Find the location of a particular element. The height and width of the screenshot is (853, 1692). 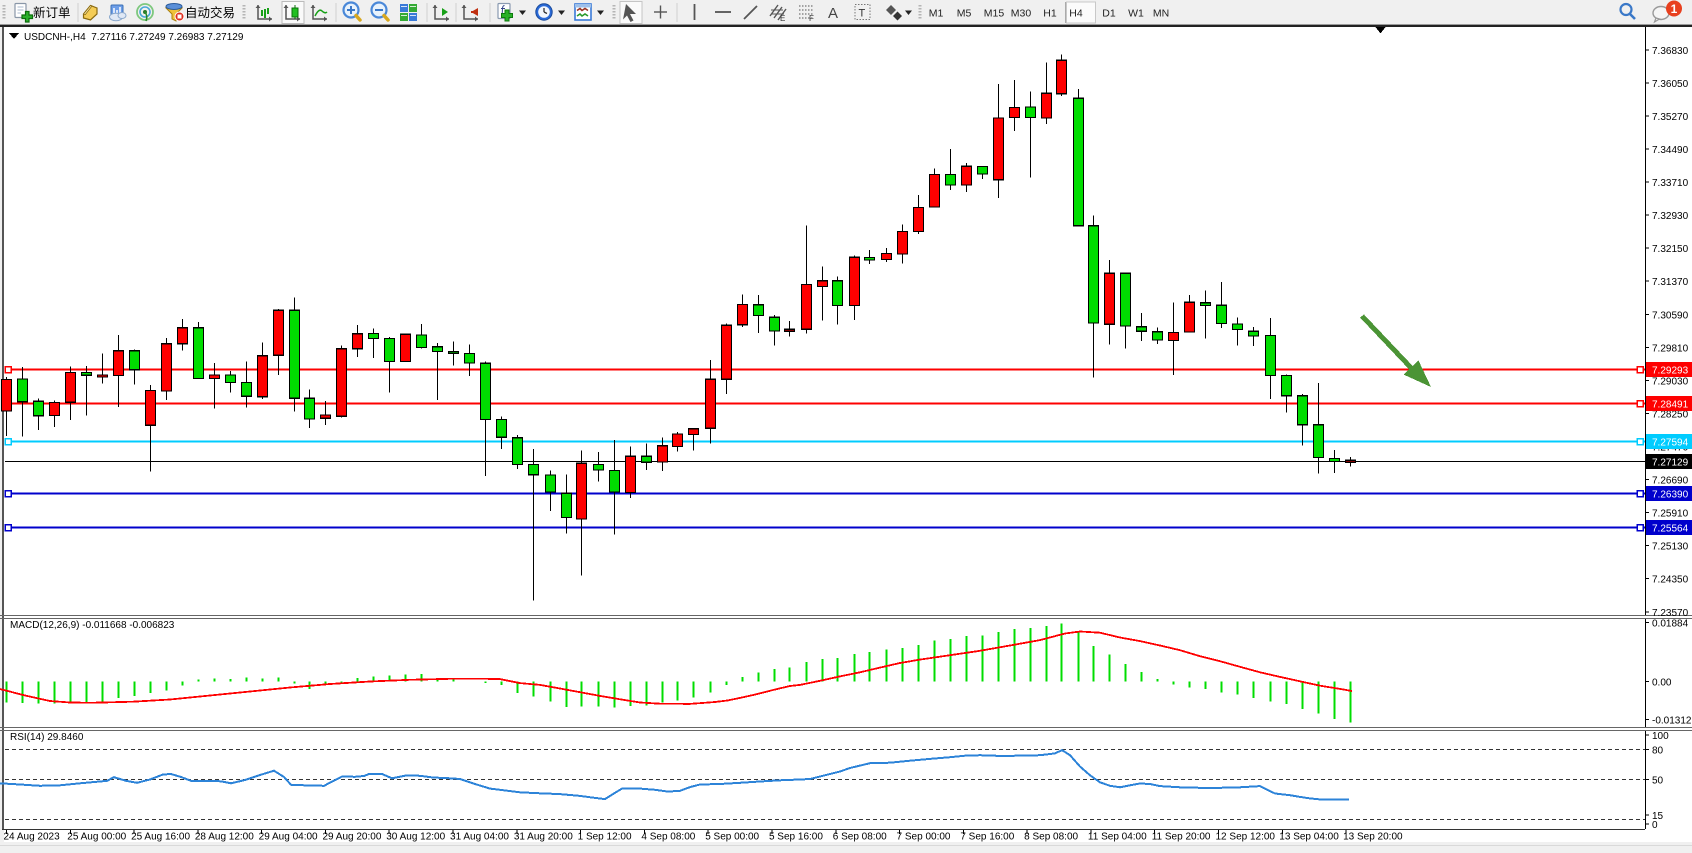

svg-text: 7.36830 is located at coordinates (1670, 51).